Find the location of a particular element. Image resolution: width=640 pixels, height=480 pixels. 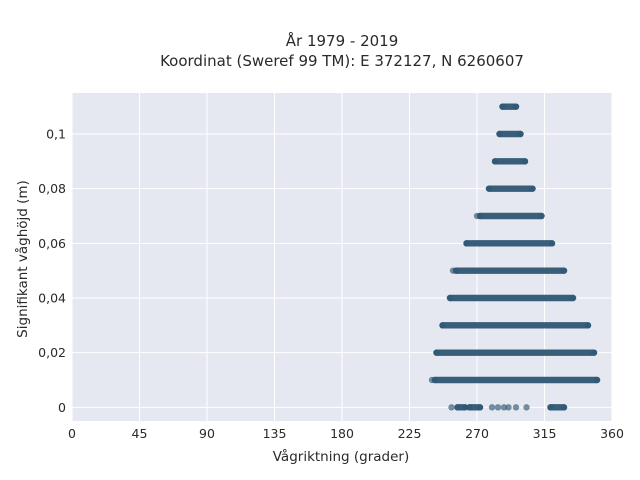

y-axis-title: Signifikant våghöjd (m) is located at coordinates (22, 259).